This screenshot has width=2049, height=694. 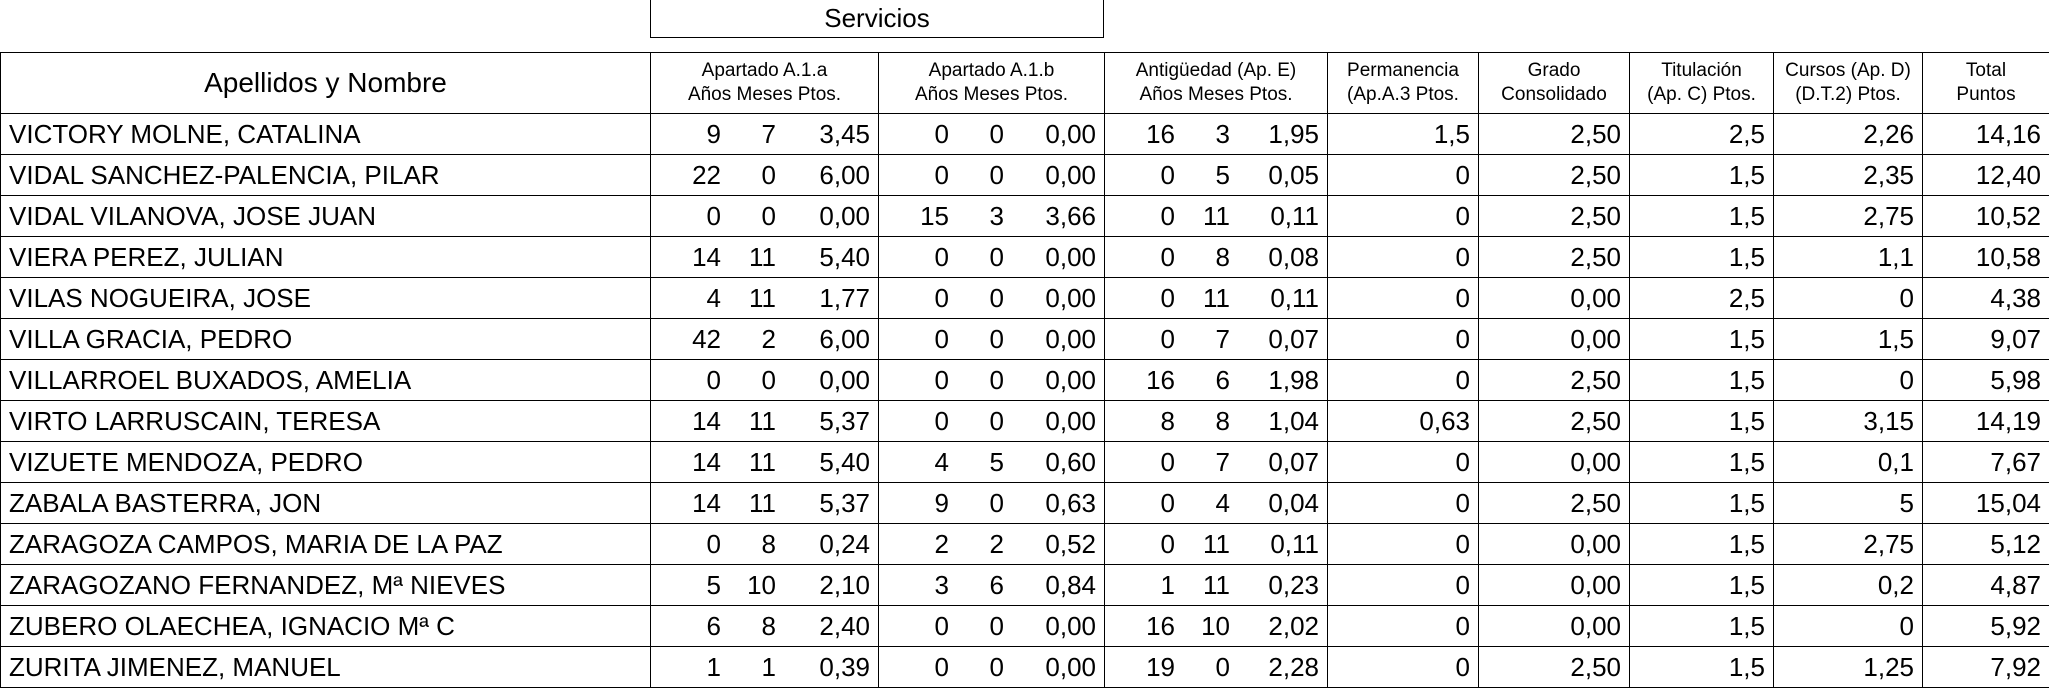 I want to click on cell-a1b: 4 5 0,60, so click(x=991, y=462).